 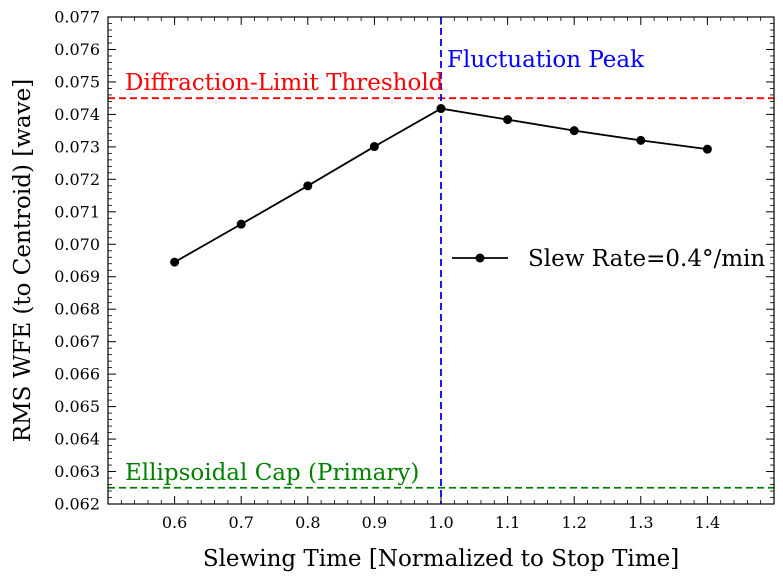 What do you see at coordinates (272, 473) in the screenshot?
I see `reference-label-1: Ellipsoidal Cap (Primary)` at bounding box center [272, 473].